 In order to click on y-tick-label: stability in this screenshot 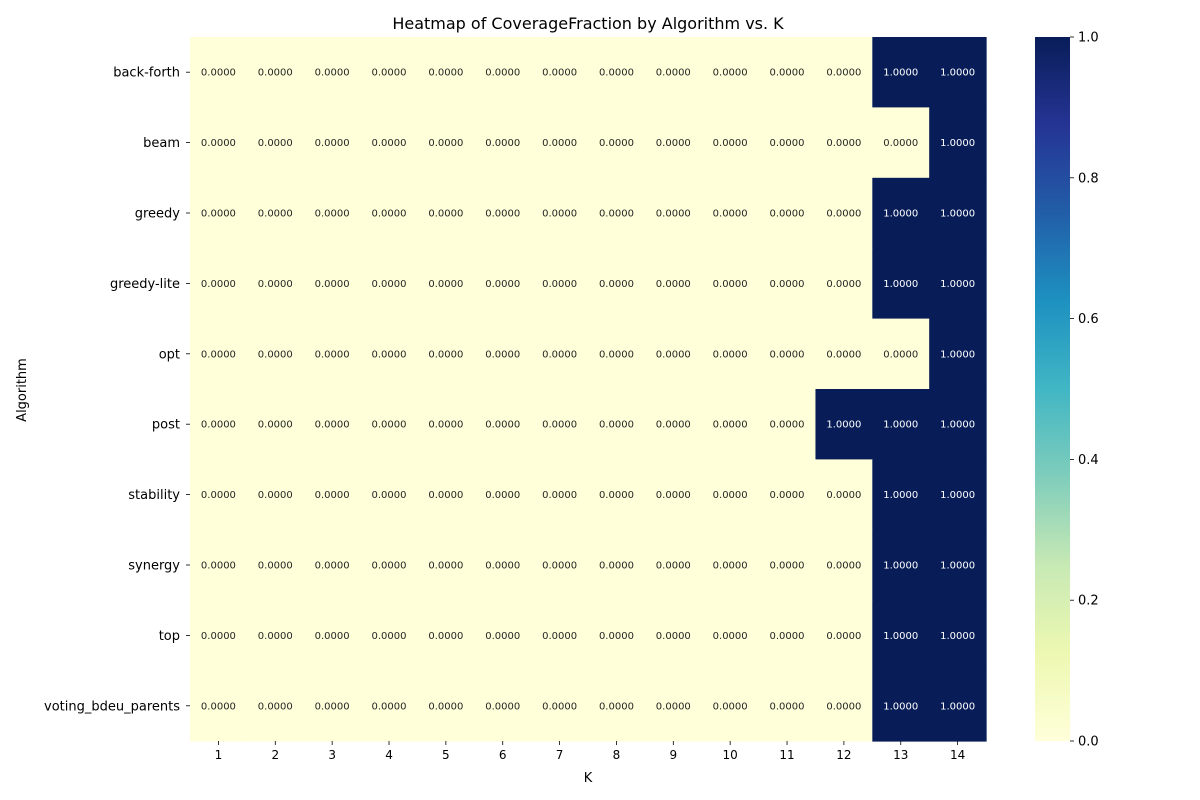, I will do `click(154, 495)`.